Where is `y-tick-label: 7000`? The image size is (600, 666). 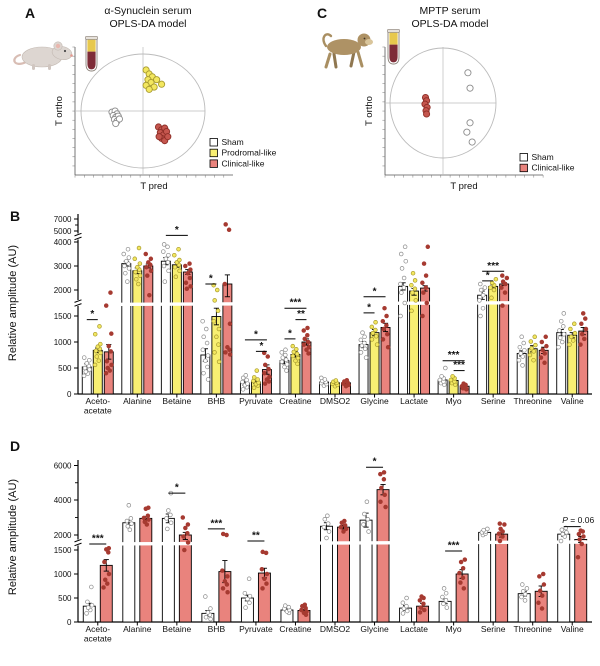
y-tick-label: 7000 is located at coordinates (63, 219).